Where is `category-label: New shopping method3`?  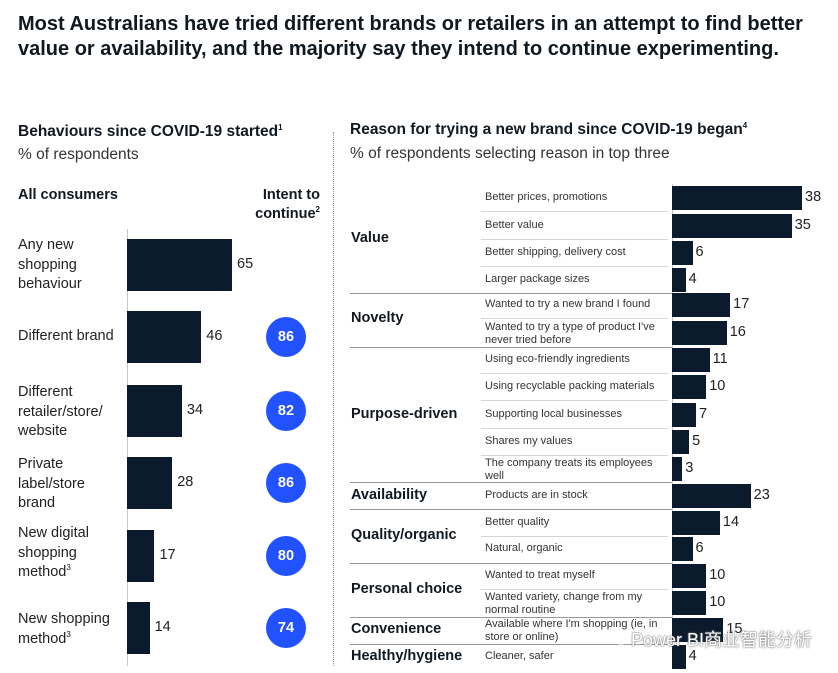 category-label: New shopping method3 is located at coordinates (64, 629).